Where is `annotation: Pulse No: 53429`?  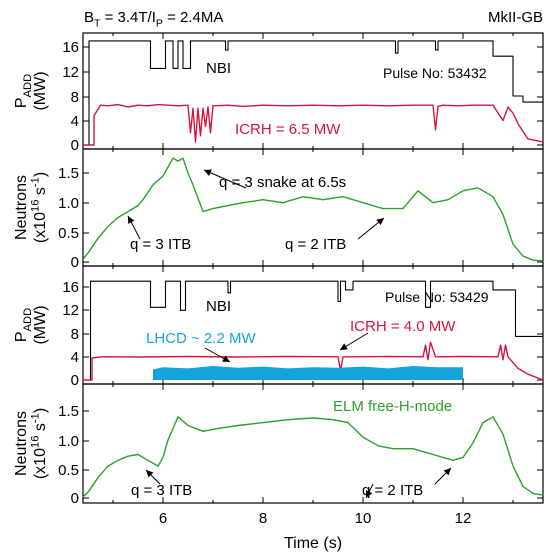 annotation: Pulse No: 53429 is located at coordinates (437, 297).